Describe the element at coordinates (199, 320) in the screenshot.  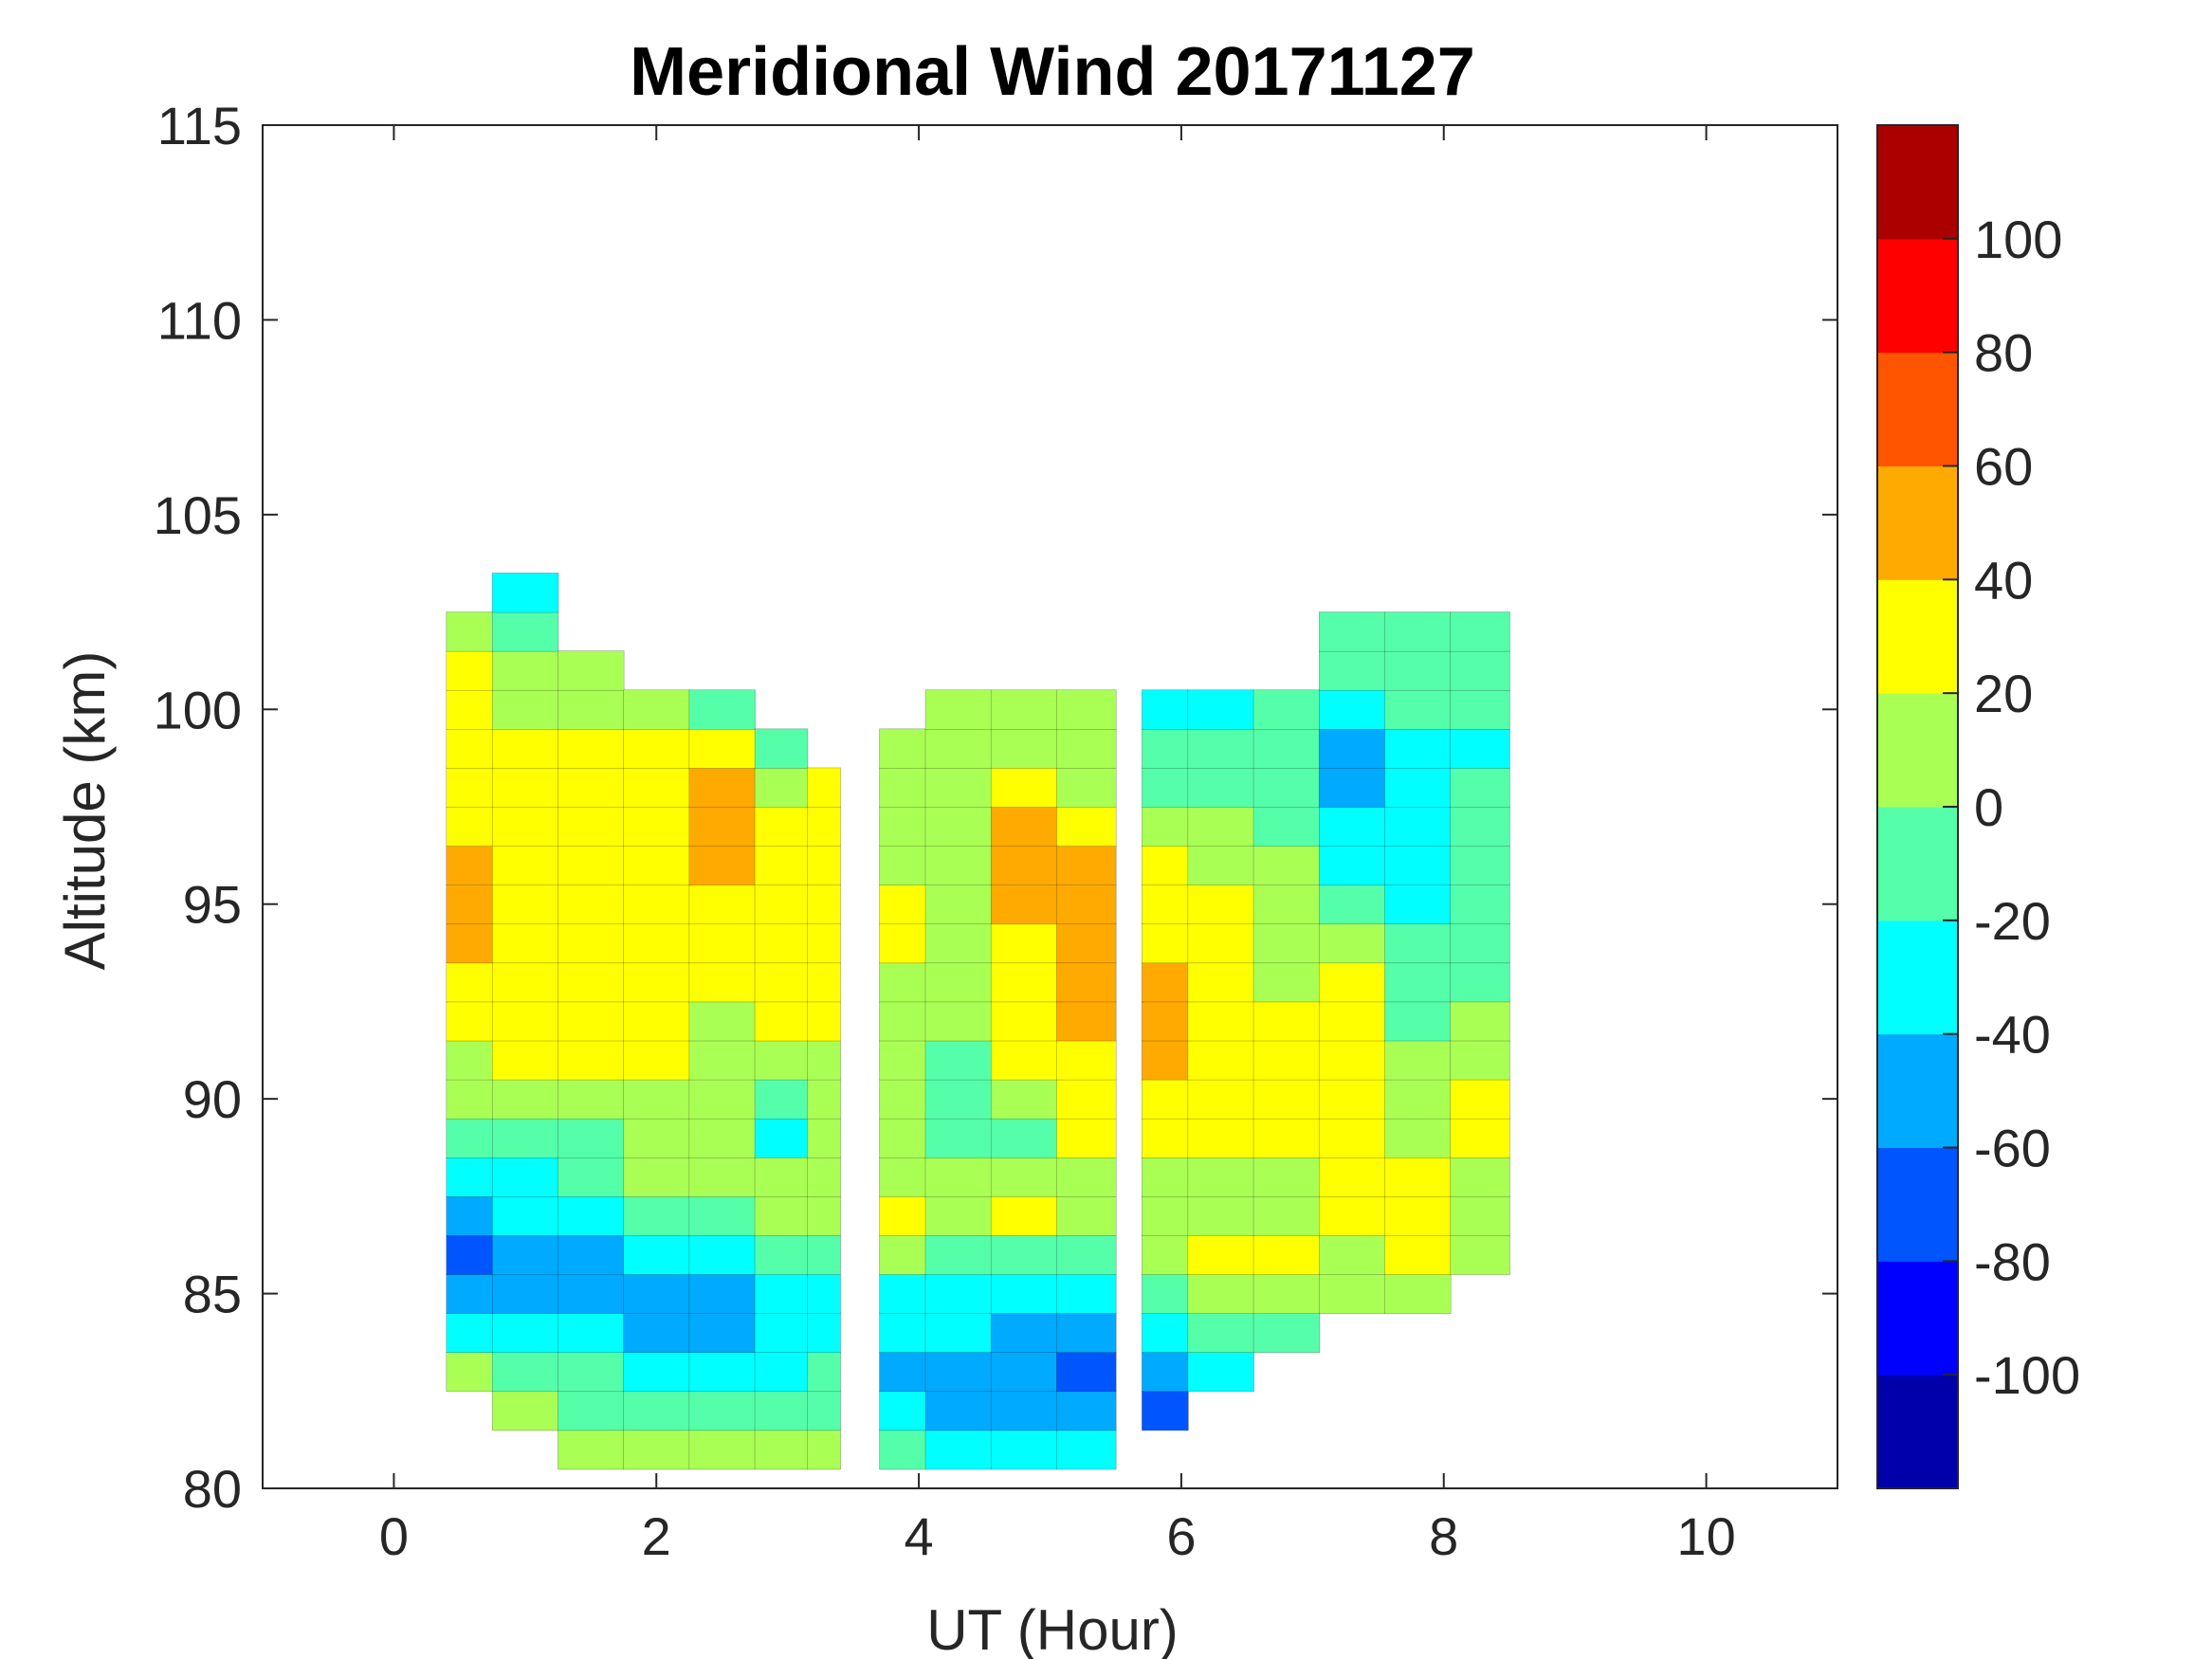
I see `y-tick-label: 110` at that location.